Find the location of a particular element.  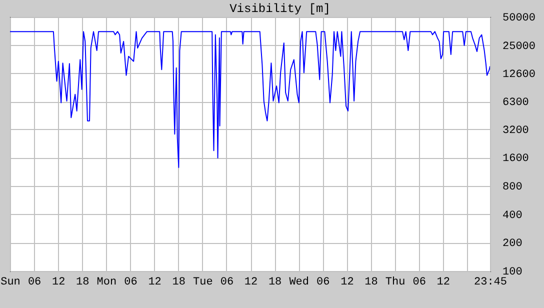

y-tick-label: 1600 is located at coordinates (515, 159).